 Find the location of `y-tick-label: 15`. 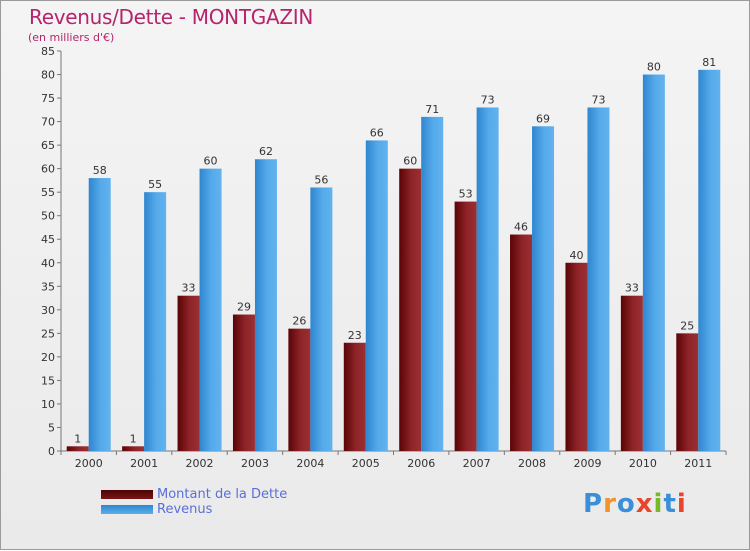

y-tick-label: 15 is located at coordinates (48, 380).